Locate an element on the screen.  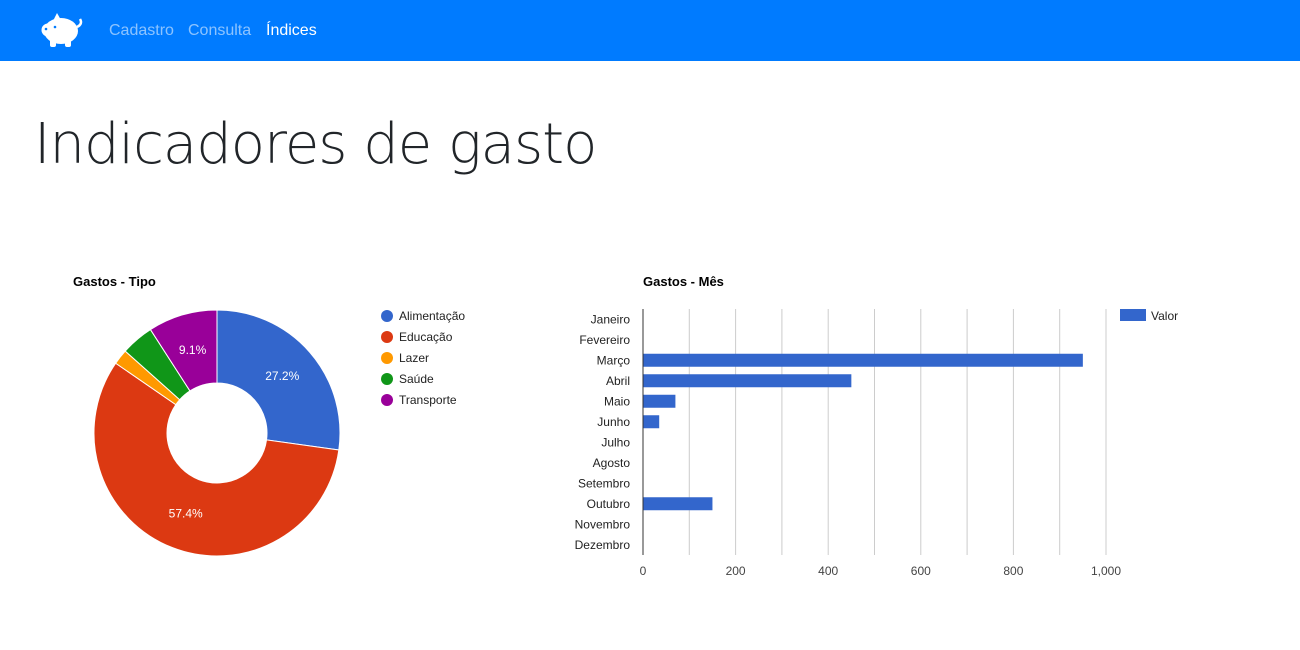
legend-label: Alimentação is located at coordinates (432, 316).